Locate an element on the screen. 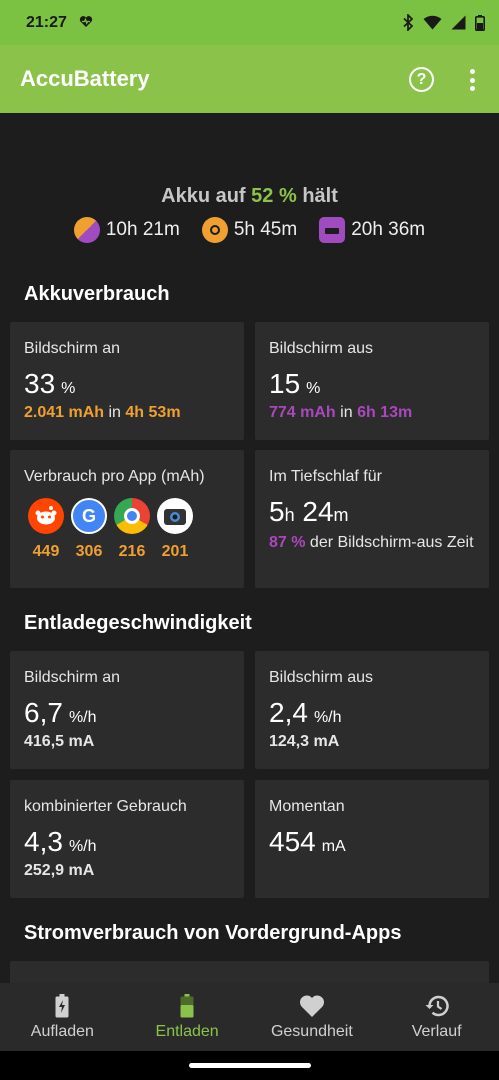 This screenshot has height=1080, width=499. time-combined-value: 10h 21m is located at coordinates (142, 229).